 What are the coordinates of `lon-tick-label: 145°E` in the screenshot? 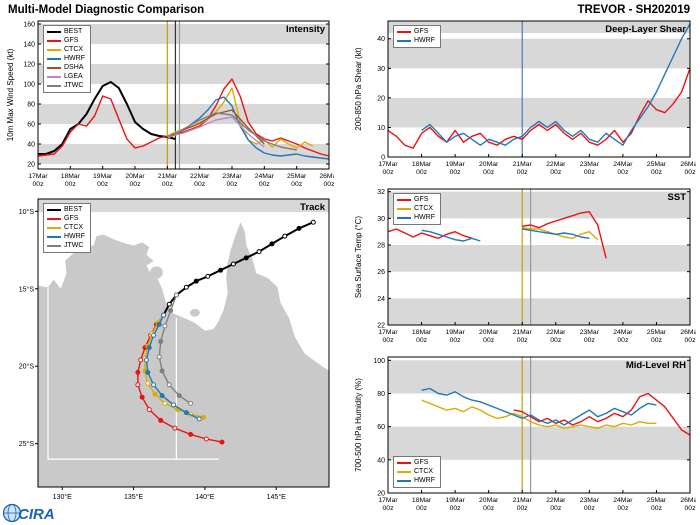 It's located at (276, 497).